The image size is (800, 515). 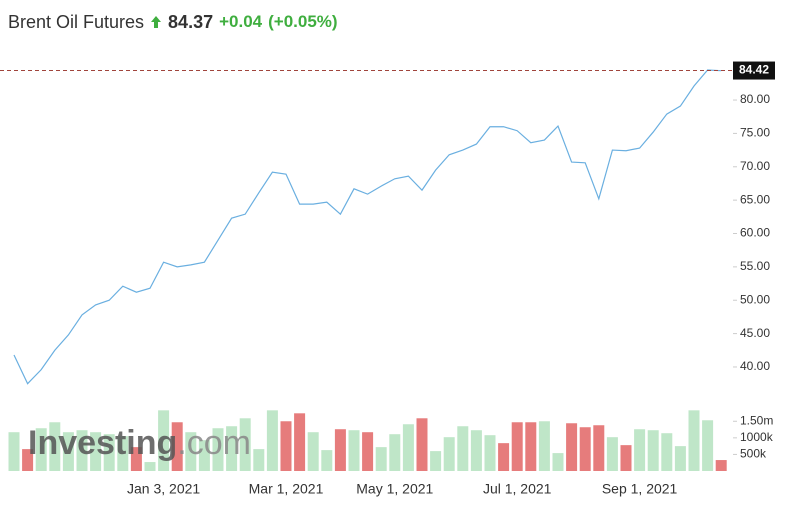 What do you see at coordinates (755, 166) in the screenshot?
I see `y-tick-label: 70.00` at bounding box center [755, 166].